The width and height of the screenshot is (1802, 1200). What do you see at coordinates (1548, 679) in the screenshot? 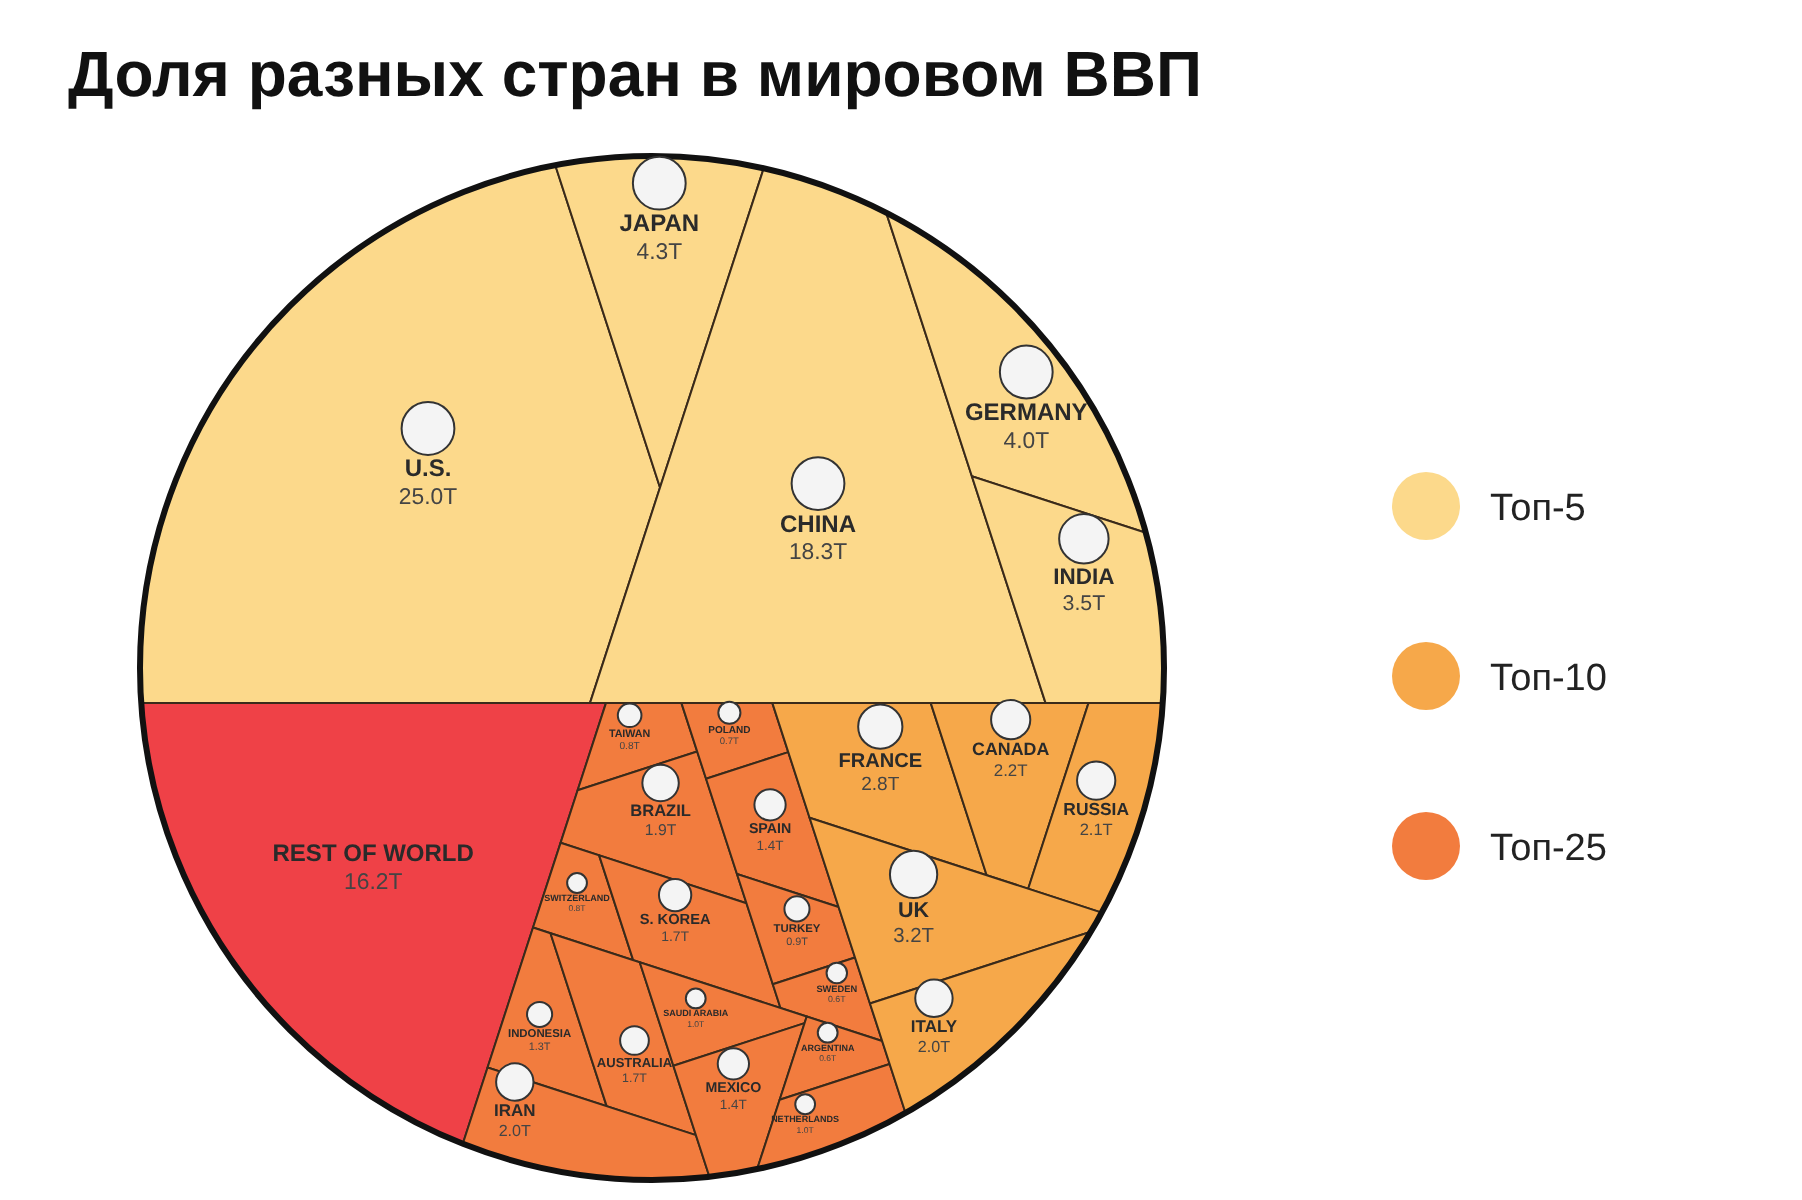
I see `legend-label: Топ-10` at bounding box center [1548, 679].